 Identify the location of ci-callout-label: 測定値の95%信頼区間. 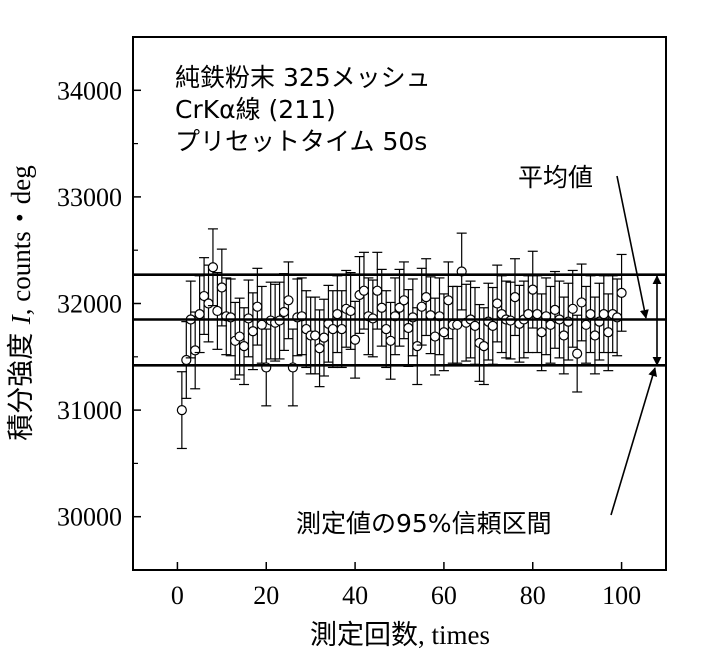
(424, 523).